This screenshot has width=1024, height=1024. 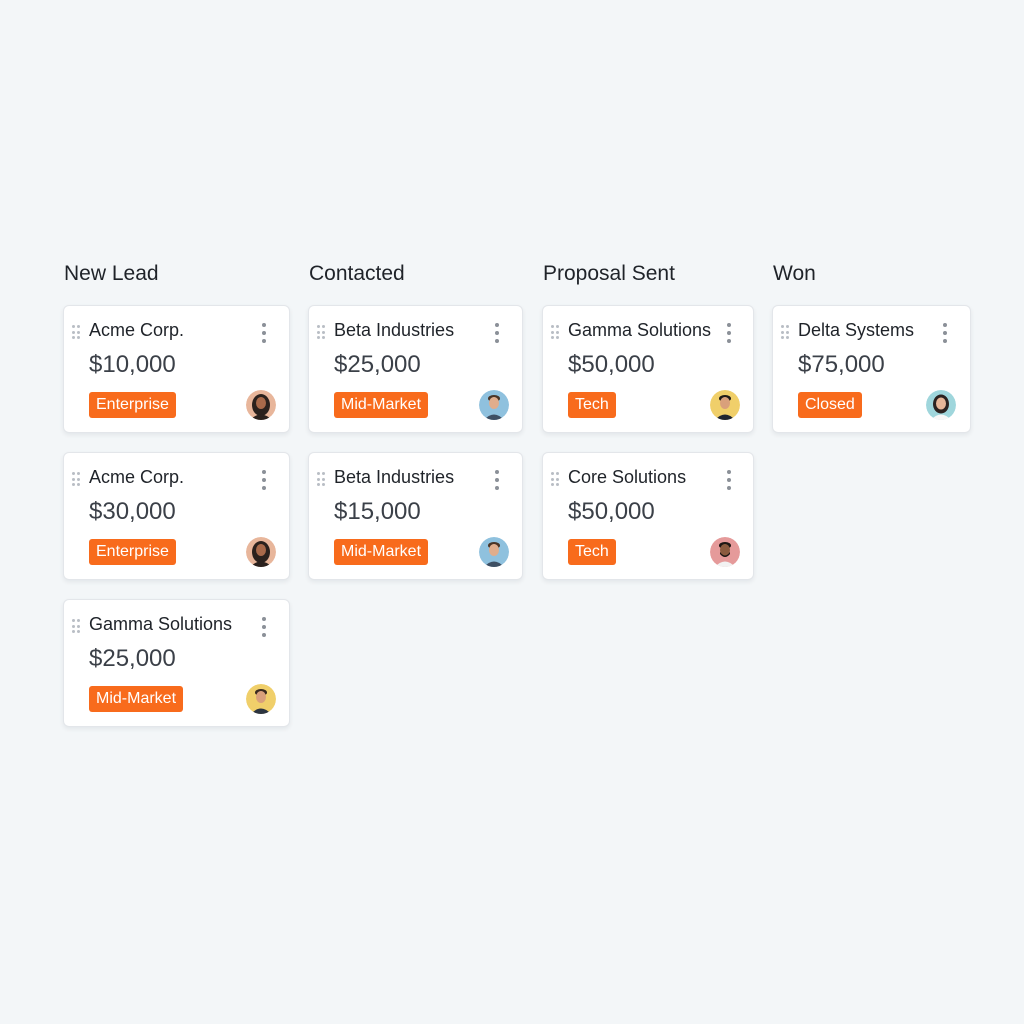 What do you see at coordinates (627, 477) in the screenshot?
I see `company-name: Core Solutions` at bounding box center [627, 477].